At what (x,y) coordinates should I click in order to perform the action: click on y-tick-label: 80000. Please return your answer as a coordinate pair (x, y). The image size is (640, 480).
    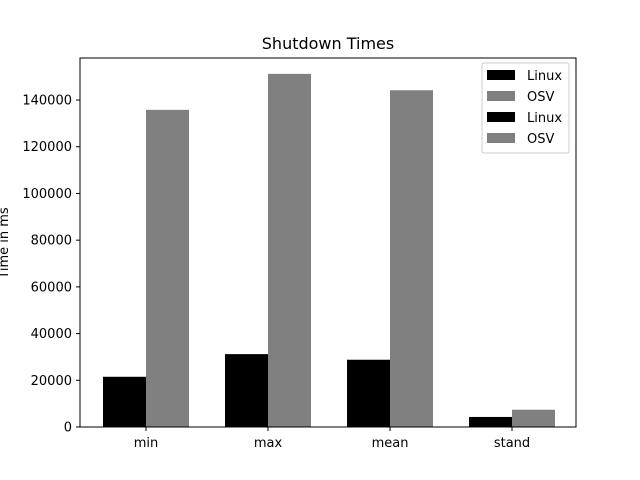
    Looking at the image, I should click on (51, 241).